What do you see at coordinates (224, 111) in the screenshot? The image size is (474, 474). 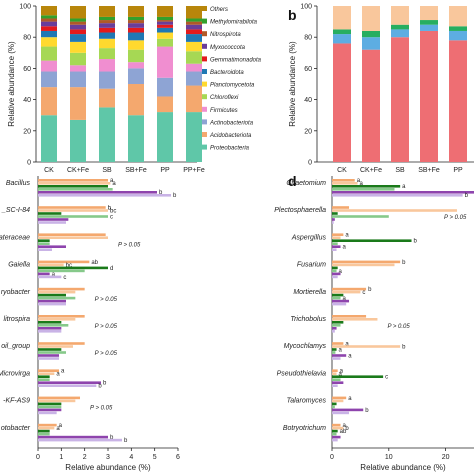 I see `legend-entry: Firmicutes` at bounding box center [224, 111].